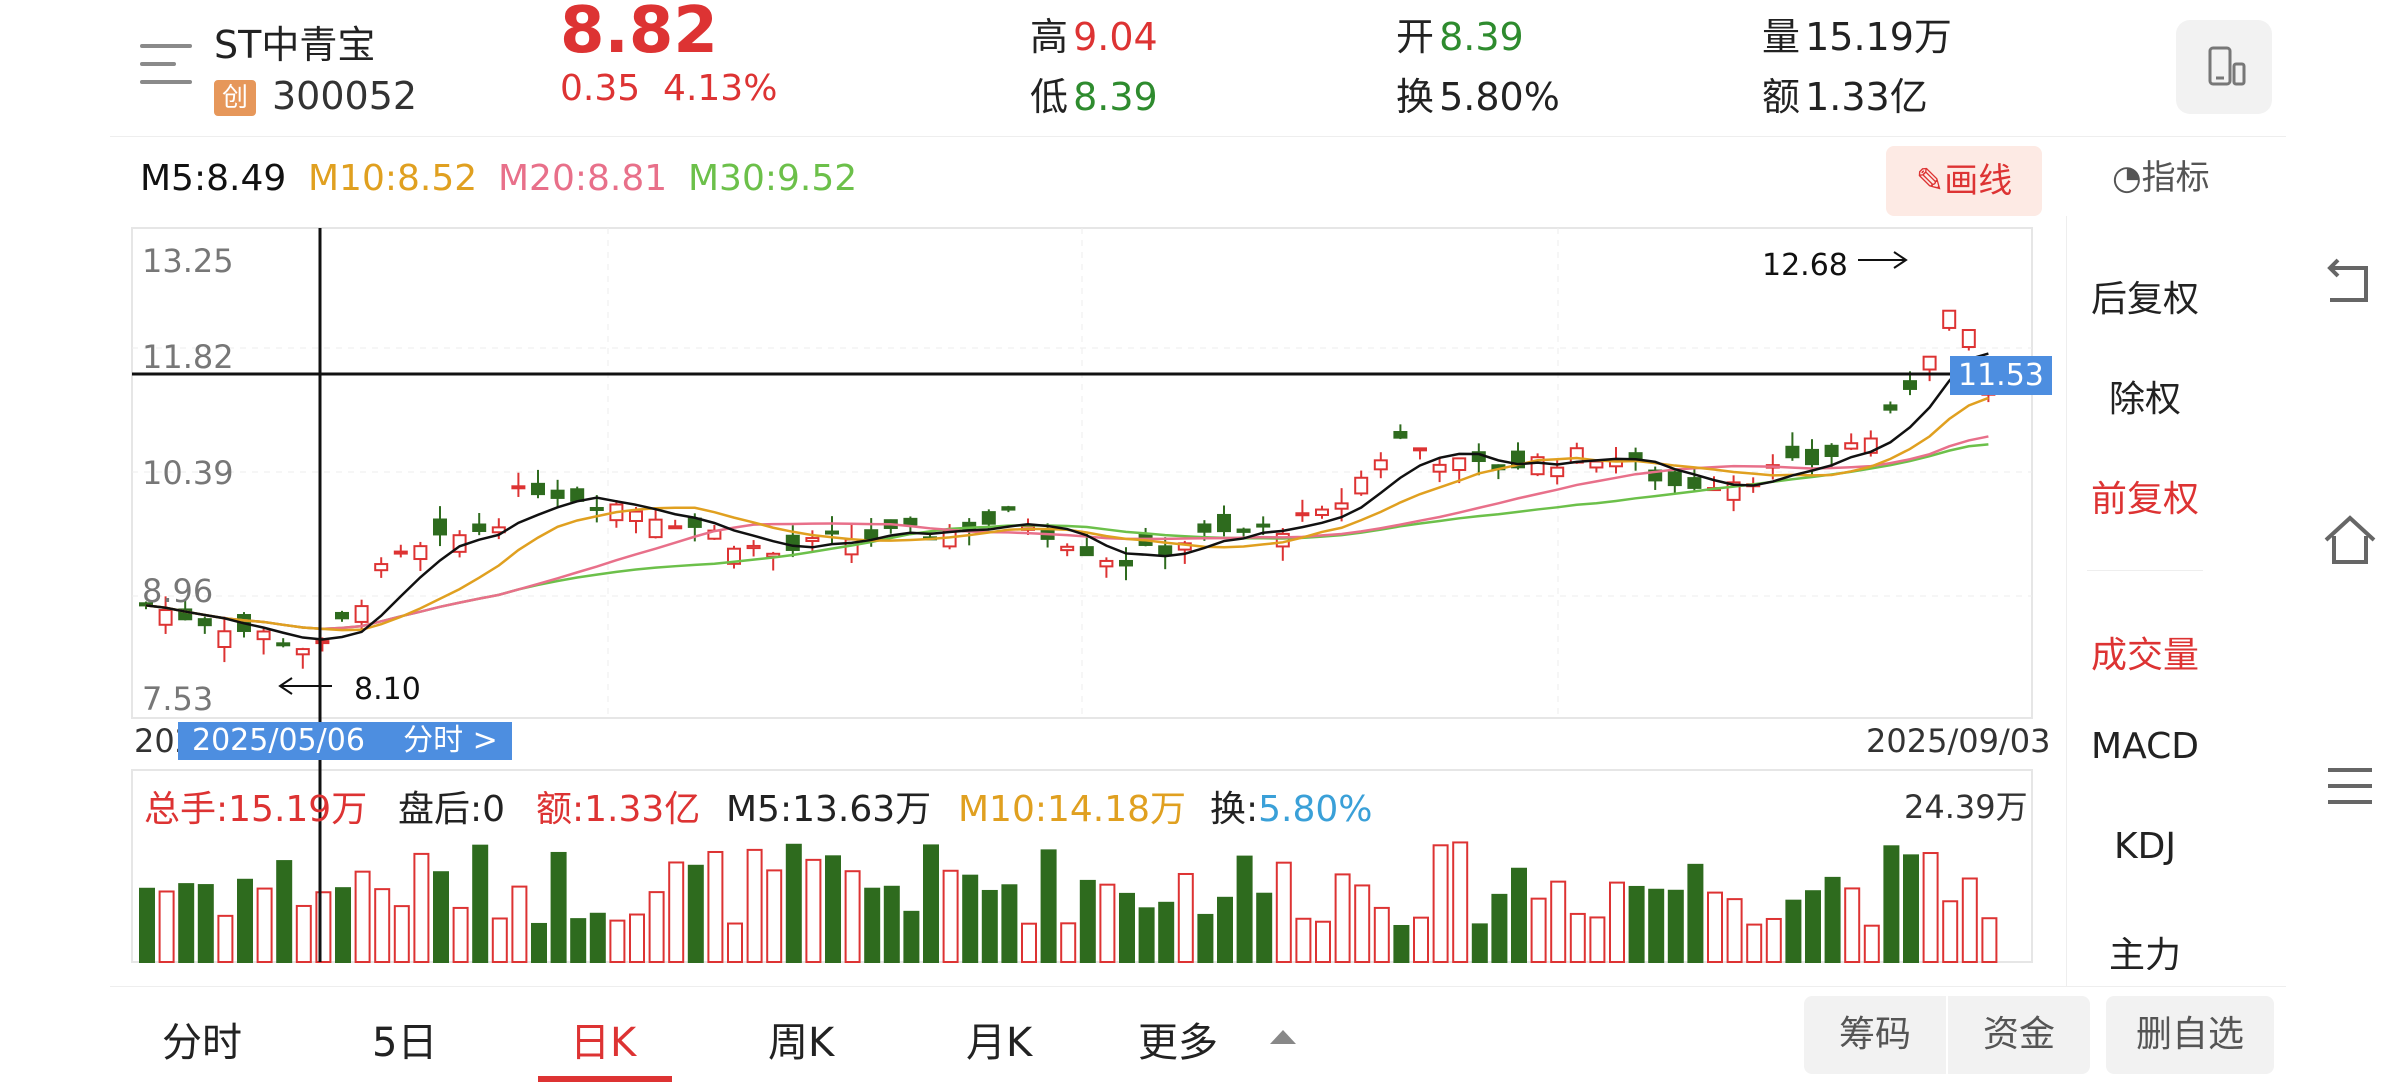 The width and height of the screenshot is (2400, 1082). Describe the element at coordinates (2145, 746) in the screenshot. I see `side-item-macd: MACD` at that location.